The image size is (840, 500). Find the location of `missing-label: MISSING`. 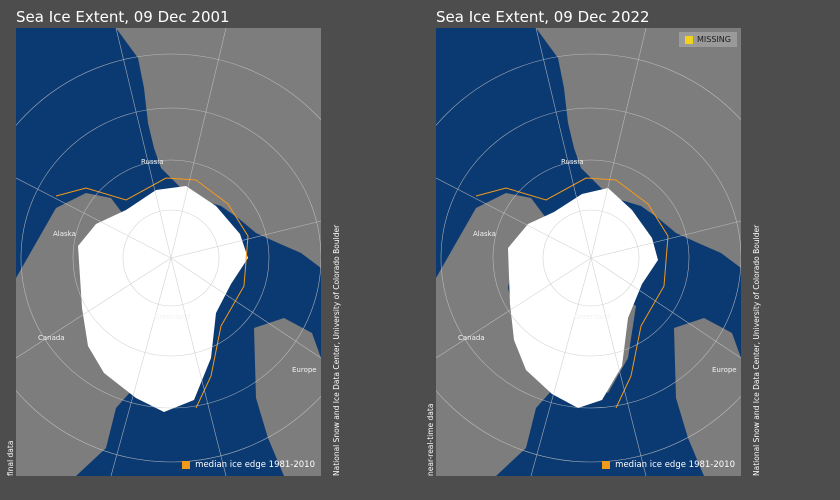

missing-label: MISSING is located at coordinates (714, 39).